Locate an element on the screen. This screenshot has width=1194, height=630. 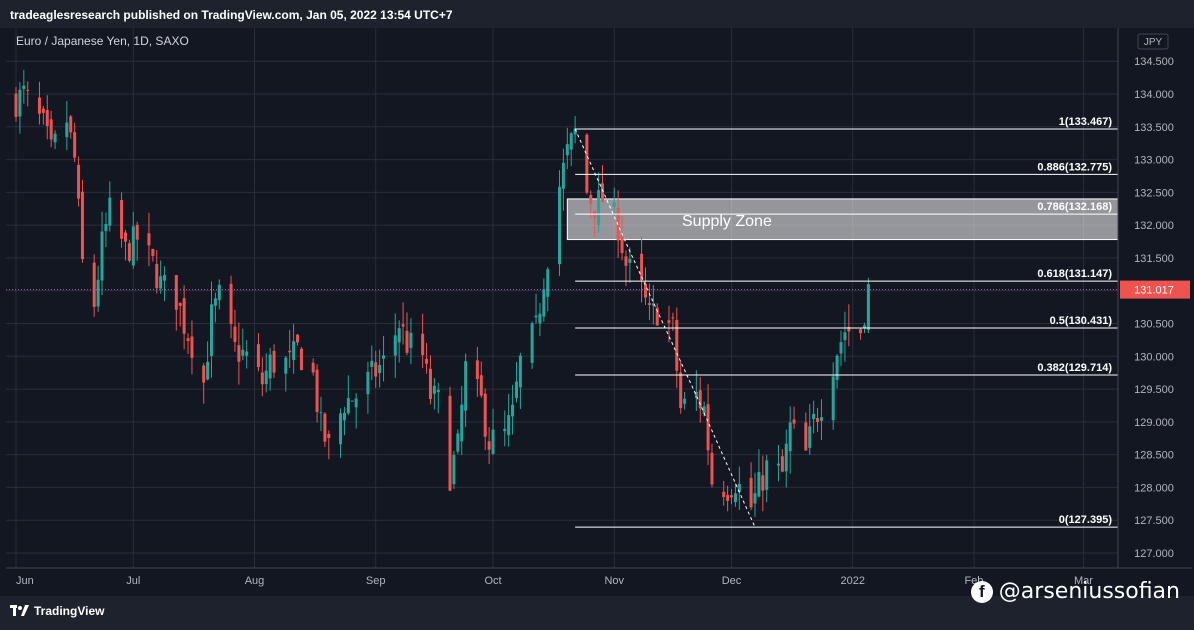
fib-level-label: 0.886(132.775) is located at coordinates (1074, 167).